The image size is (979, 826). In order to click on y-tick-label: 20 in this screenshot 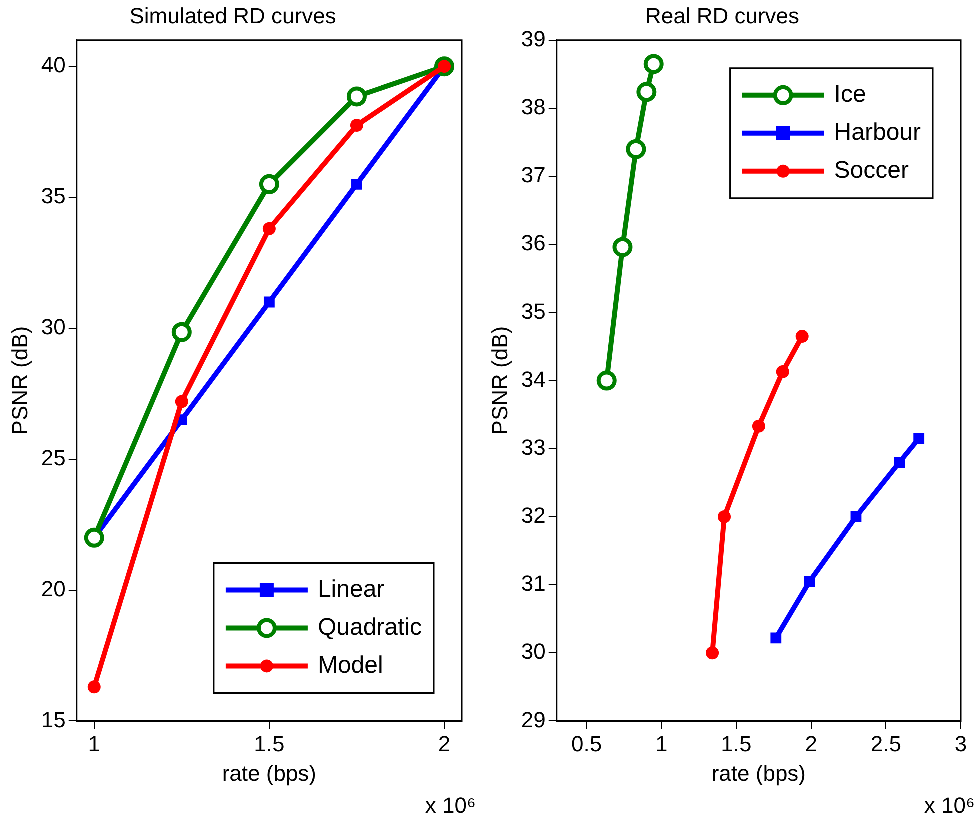, I will do `click(53, 589)`.